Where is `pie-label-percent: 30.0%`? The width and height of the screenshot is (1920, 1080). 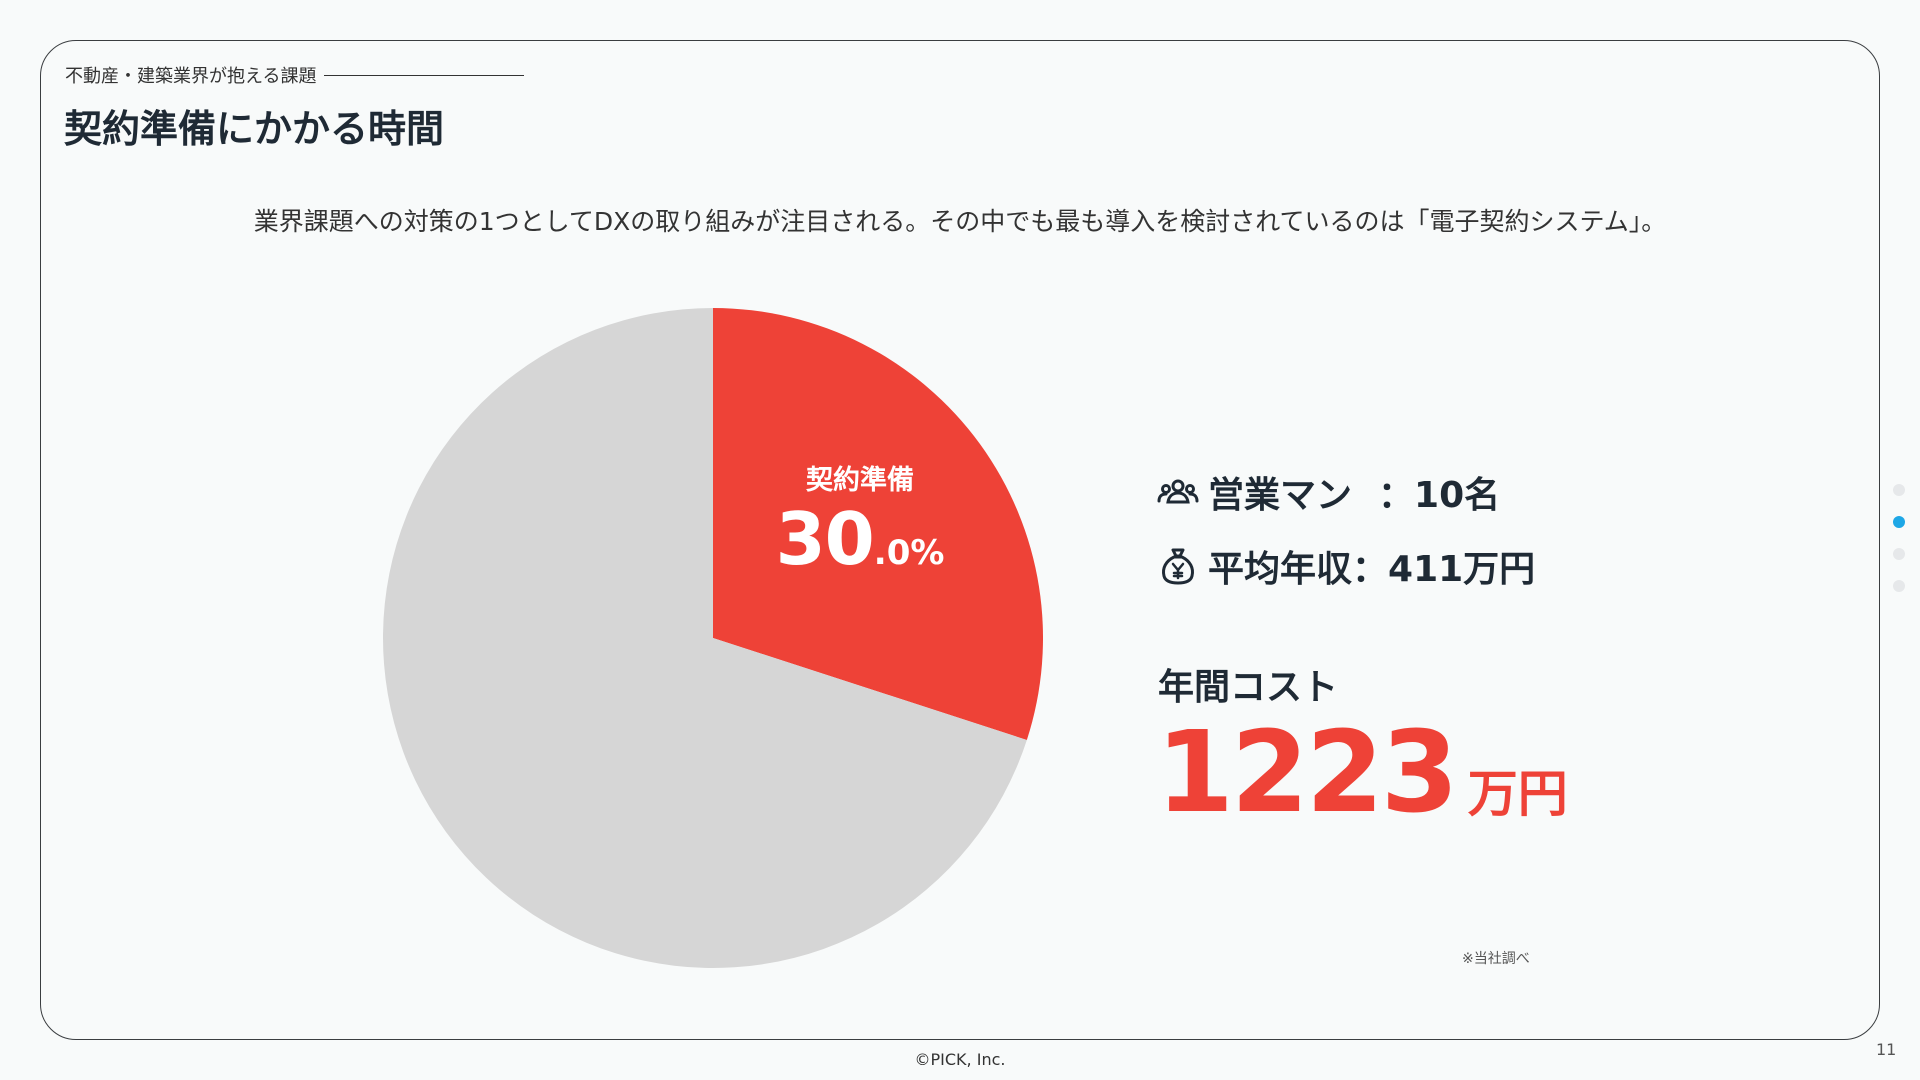 pie-label-percent: 30.0% is located at coordinates (860, 539).